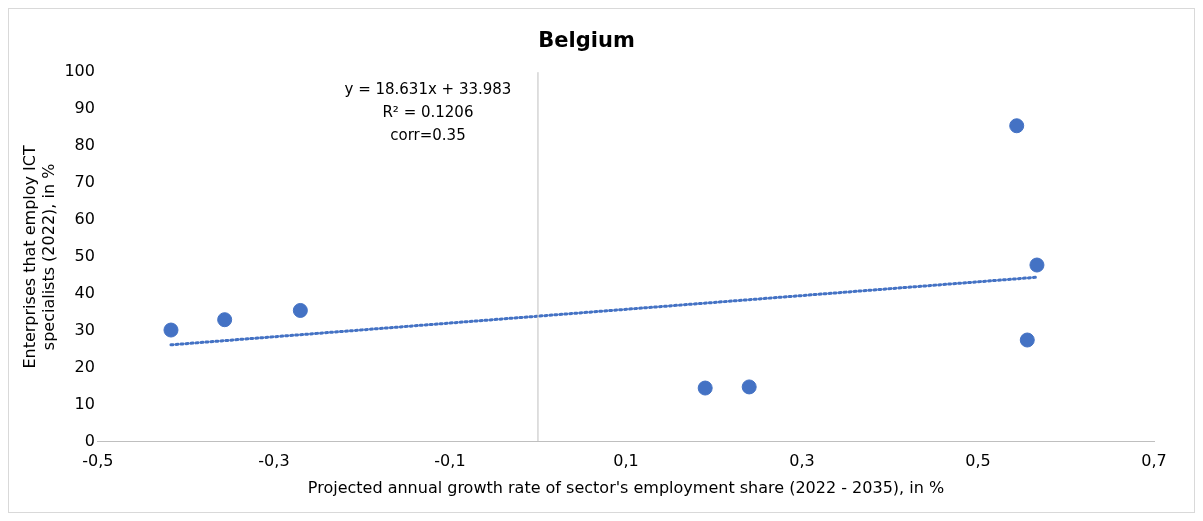 Image resolution: width=1203 pixels, height=521 pixels. What do you see at coordinates (84, 292) in the screenshot?
I see `y-tick-label: 40` at bounding box center [84, 292].